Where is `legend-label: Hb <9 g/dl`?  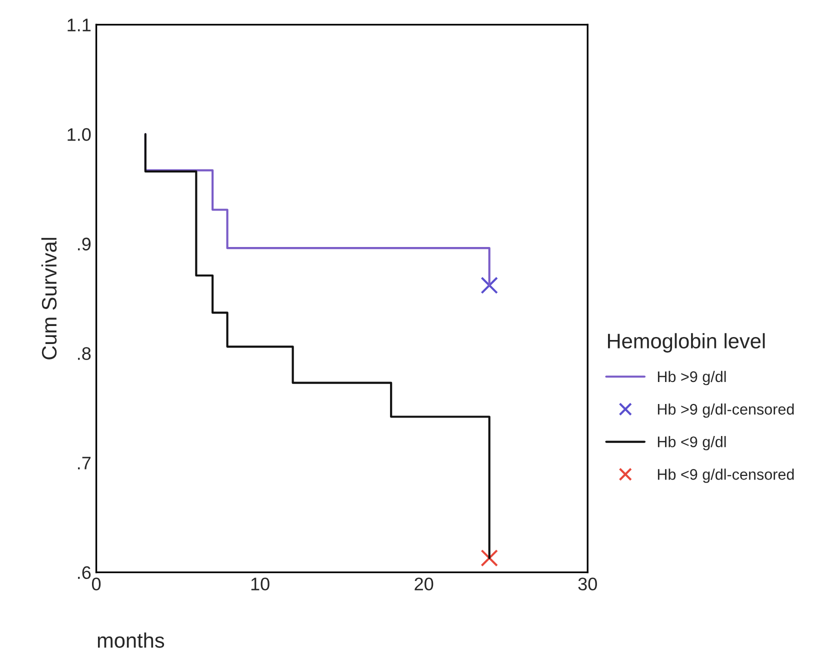 legend-label: Hb <9 g/dl is located at coordinates (692, 443).